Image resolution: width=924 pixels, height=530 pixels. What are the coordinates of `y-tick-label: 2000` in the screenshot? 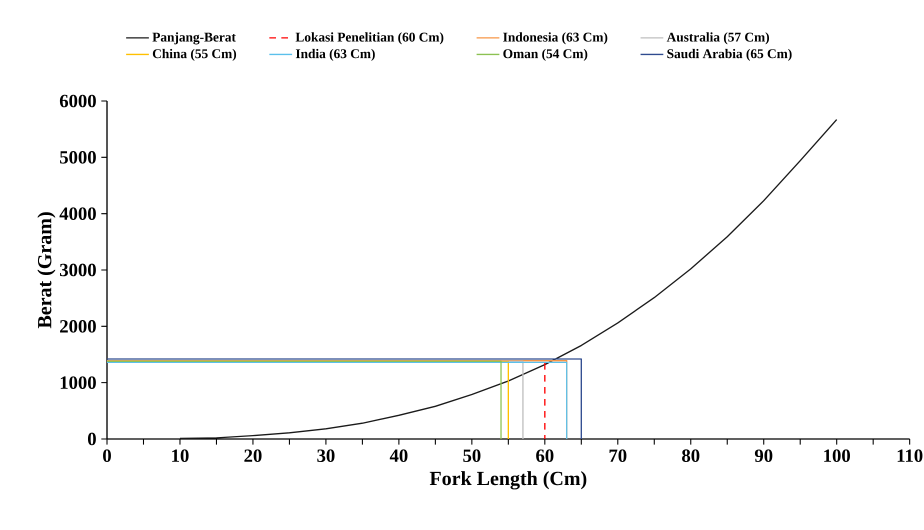 It's located at (78, 326).